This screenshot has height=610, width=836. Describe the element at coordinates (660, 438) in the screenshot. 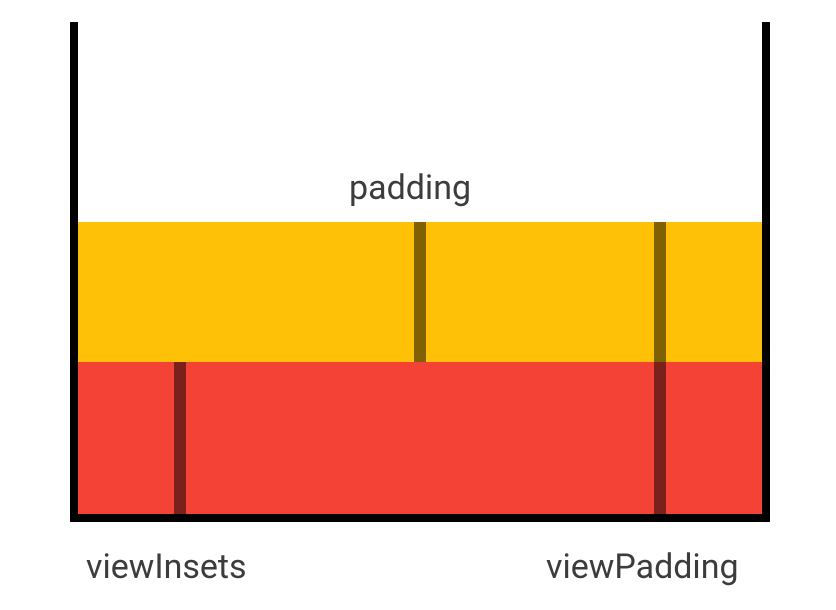

I see `view-padding-marker-lower` at that location.